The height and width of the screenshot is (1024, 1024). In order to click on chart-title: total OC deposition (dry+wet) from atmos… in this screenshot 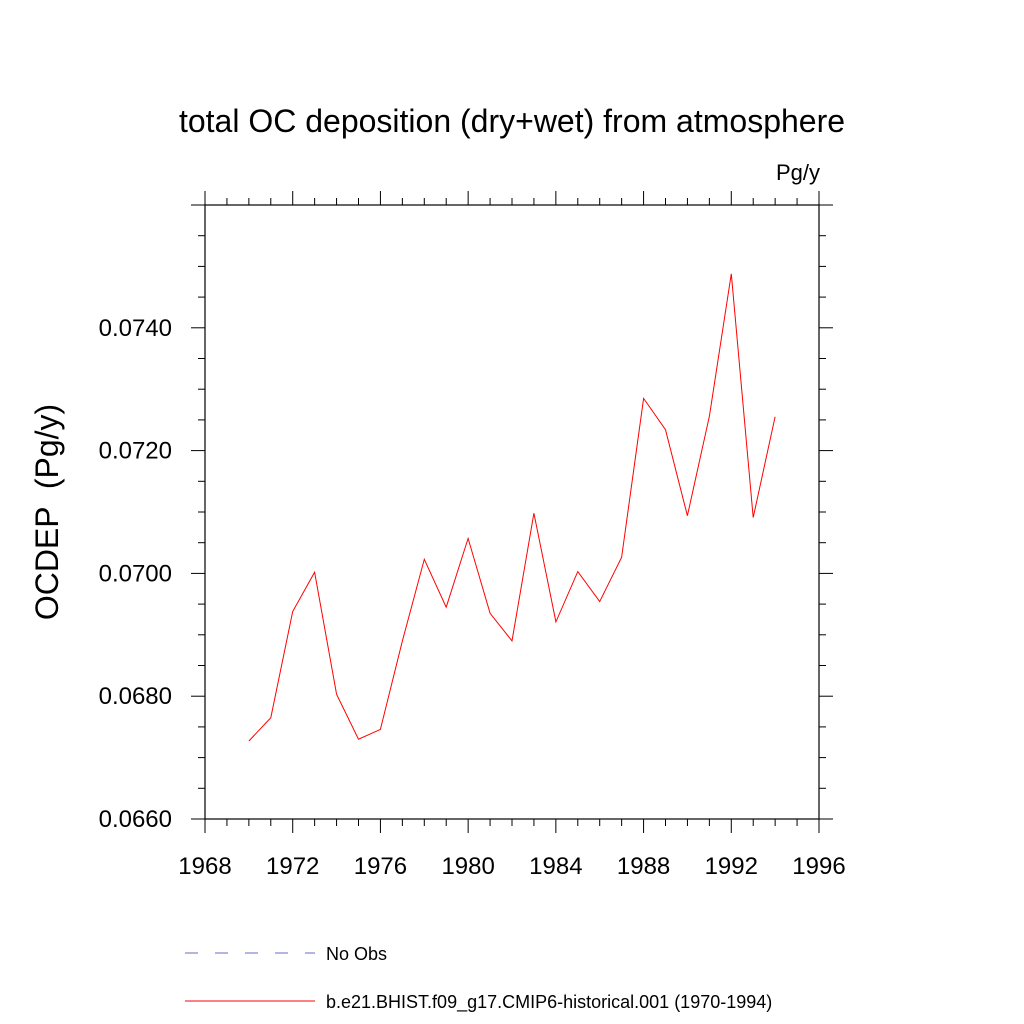, I will do `click(512, 121)`.